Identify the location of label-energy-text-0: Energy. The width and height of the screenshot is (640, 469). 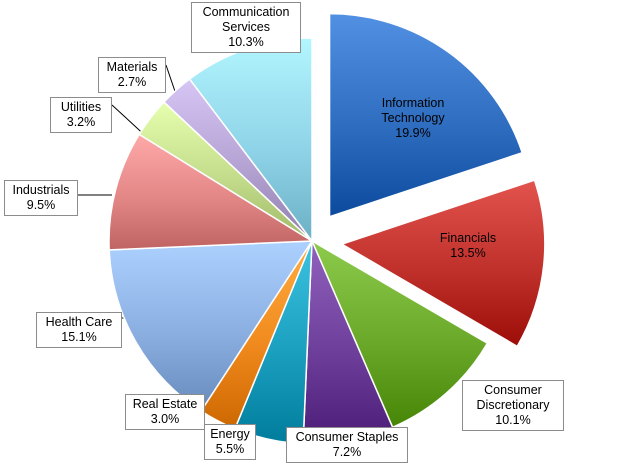
(230, 434).